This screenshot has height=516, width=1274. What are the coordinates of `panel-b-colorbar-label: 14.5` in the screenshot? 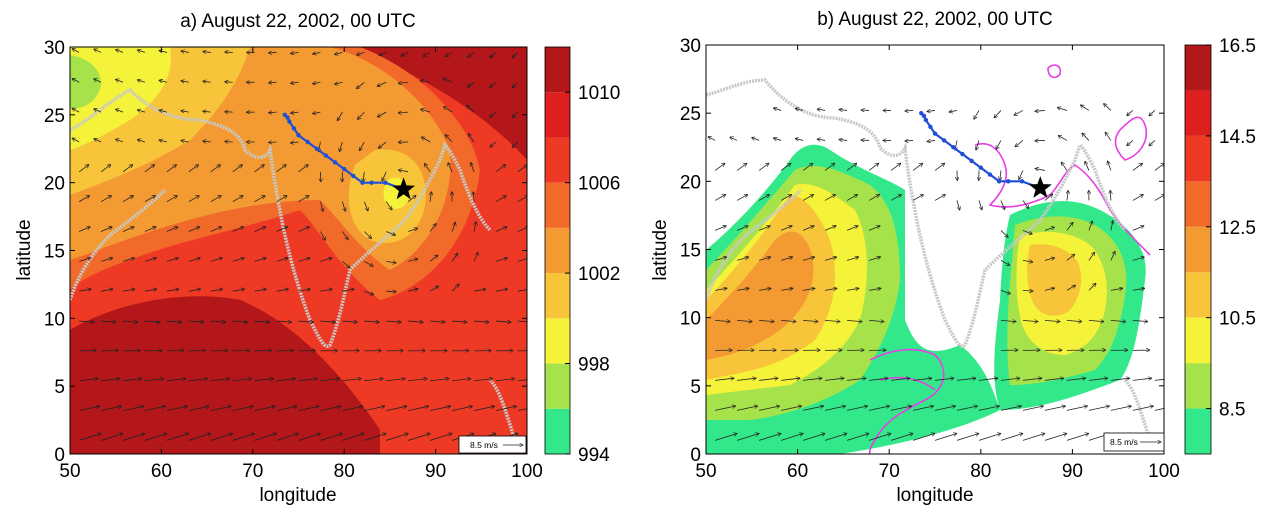 It's located at (1237, 137).